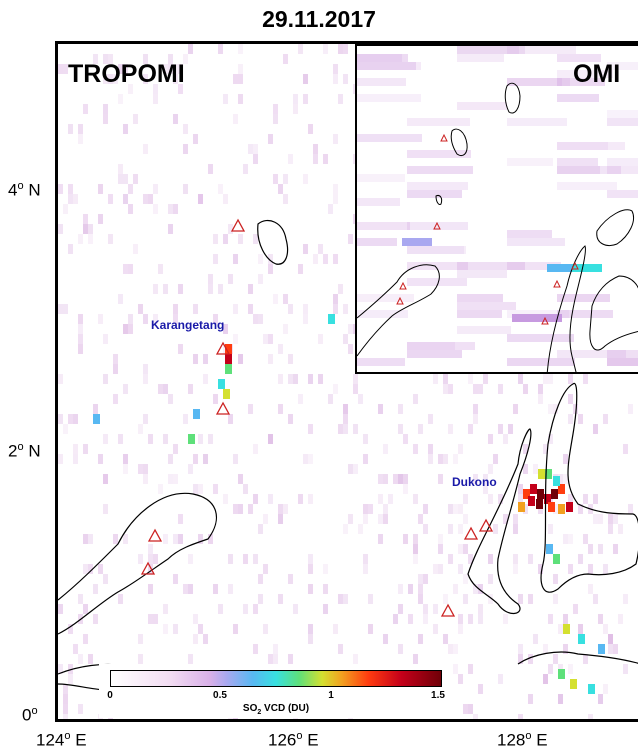  I want to click on omi-coastline-west, so click(398, 310).